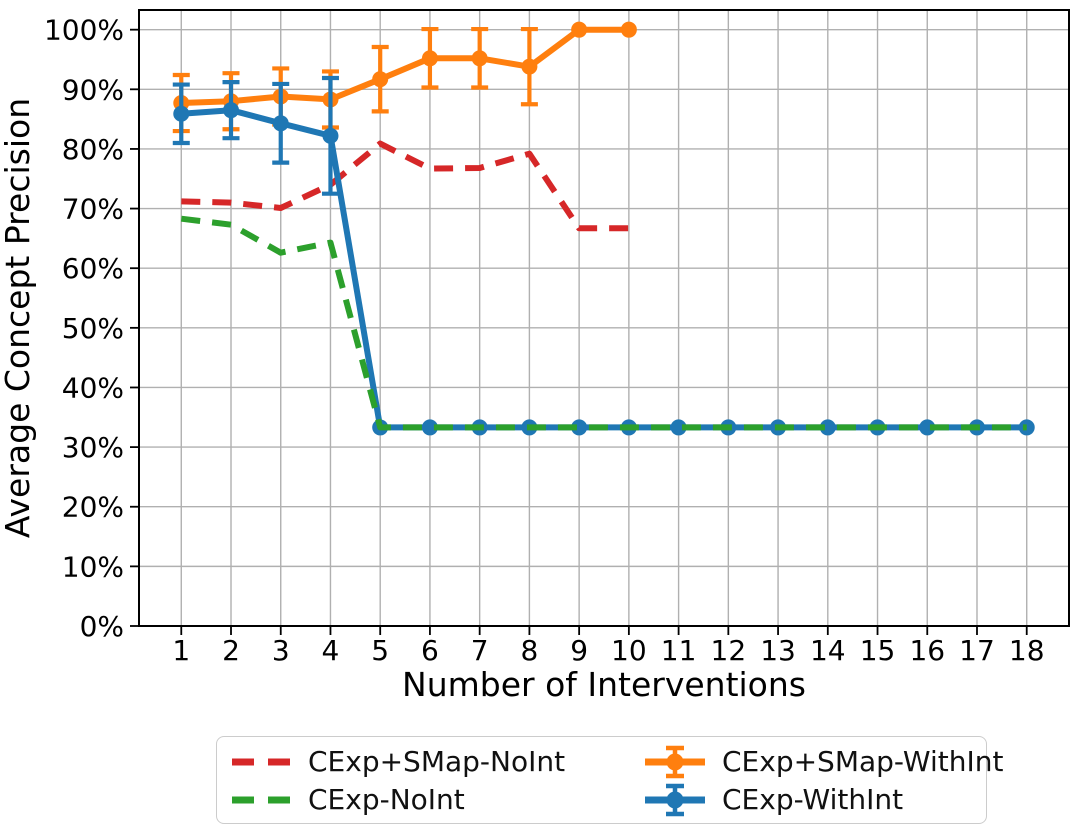 The height and width of the screenshot is (837, 1078). Describe the element at coordinates (93, 268) in the screenshot. I see `y-tick-label: 60%` at that location.